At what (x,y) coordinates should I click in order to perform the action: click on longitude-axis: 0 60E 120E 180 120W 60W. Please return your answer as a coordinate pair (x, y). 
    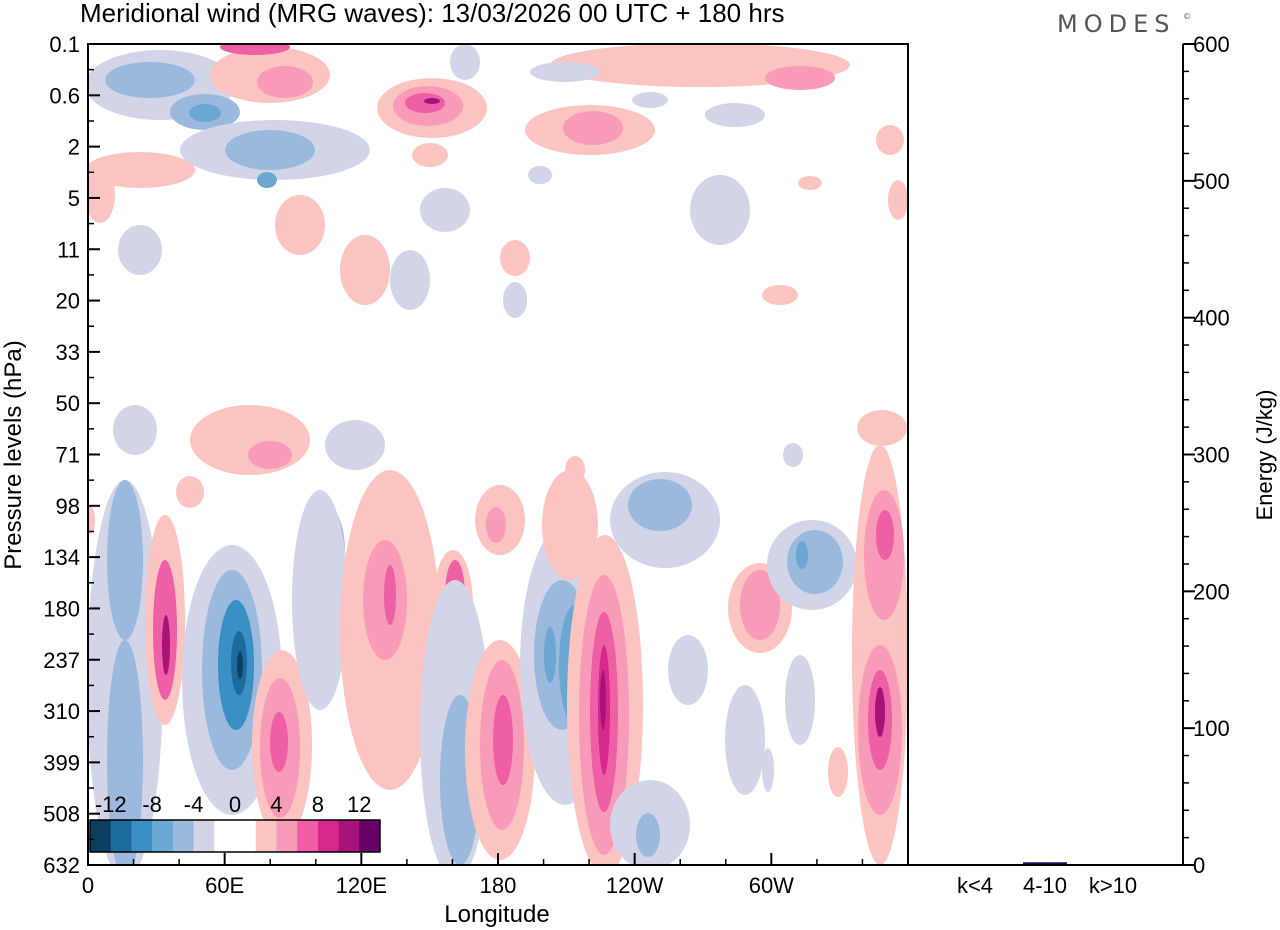
    Looking at the image, I should click on (473, 875).